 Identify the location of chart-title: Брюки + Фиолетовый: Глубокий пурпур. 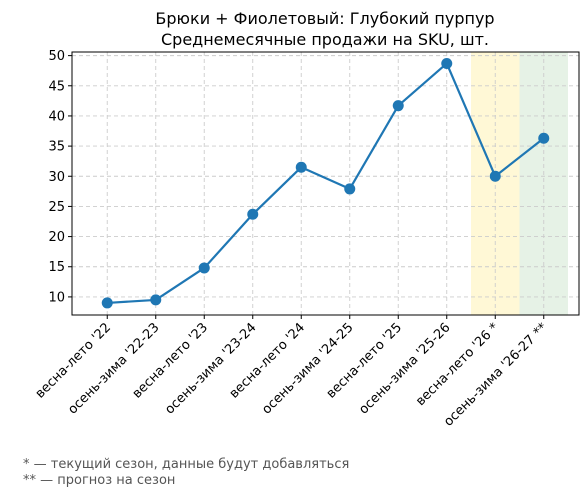
(324, 18).